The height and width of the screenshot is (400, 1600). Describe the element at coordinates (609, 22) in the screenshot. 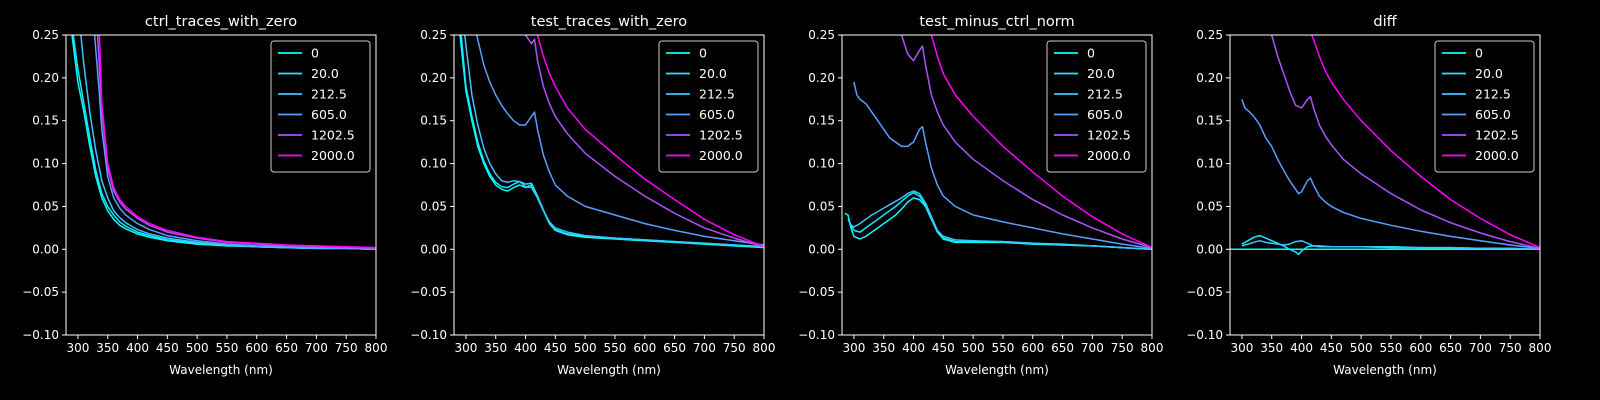

I see `chart-title: test_traces_with_zero` at that location.